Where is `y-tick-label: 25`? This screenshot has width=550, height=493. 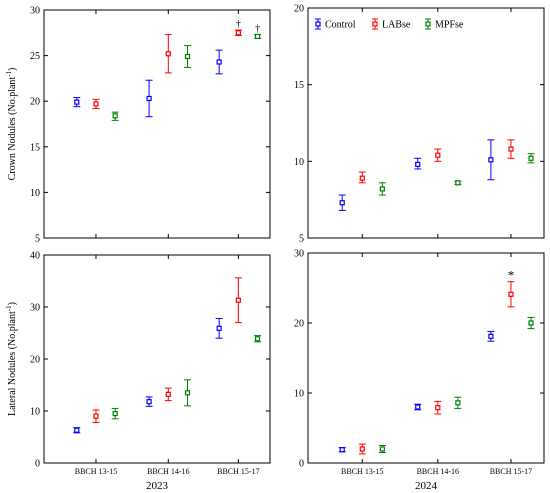
y-tick-label: 25 is located at coordinates (35, 56).